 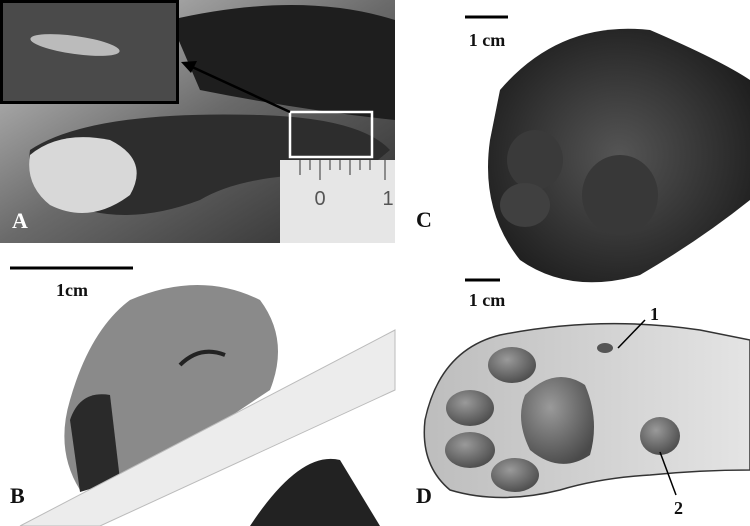 What do you see at coordinates (240, 89) in the screenshot?
I see `arrow` at bounding box center [240, 89].